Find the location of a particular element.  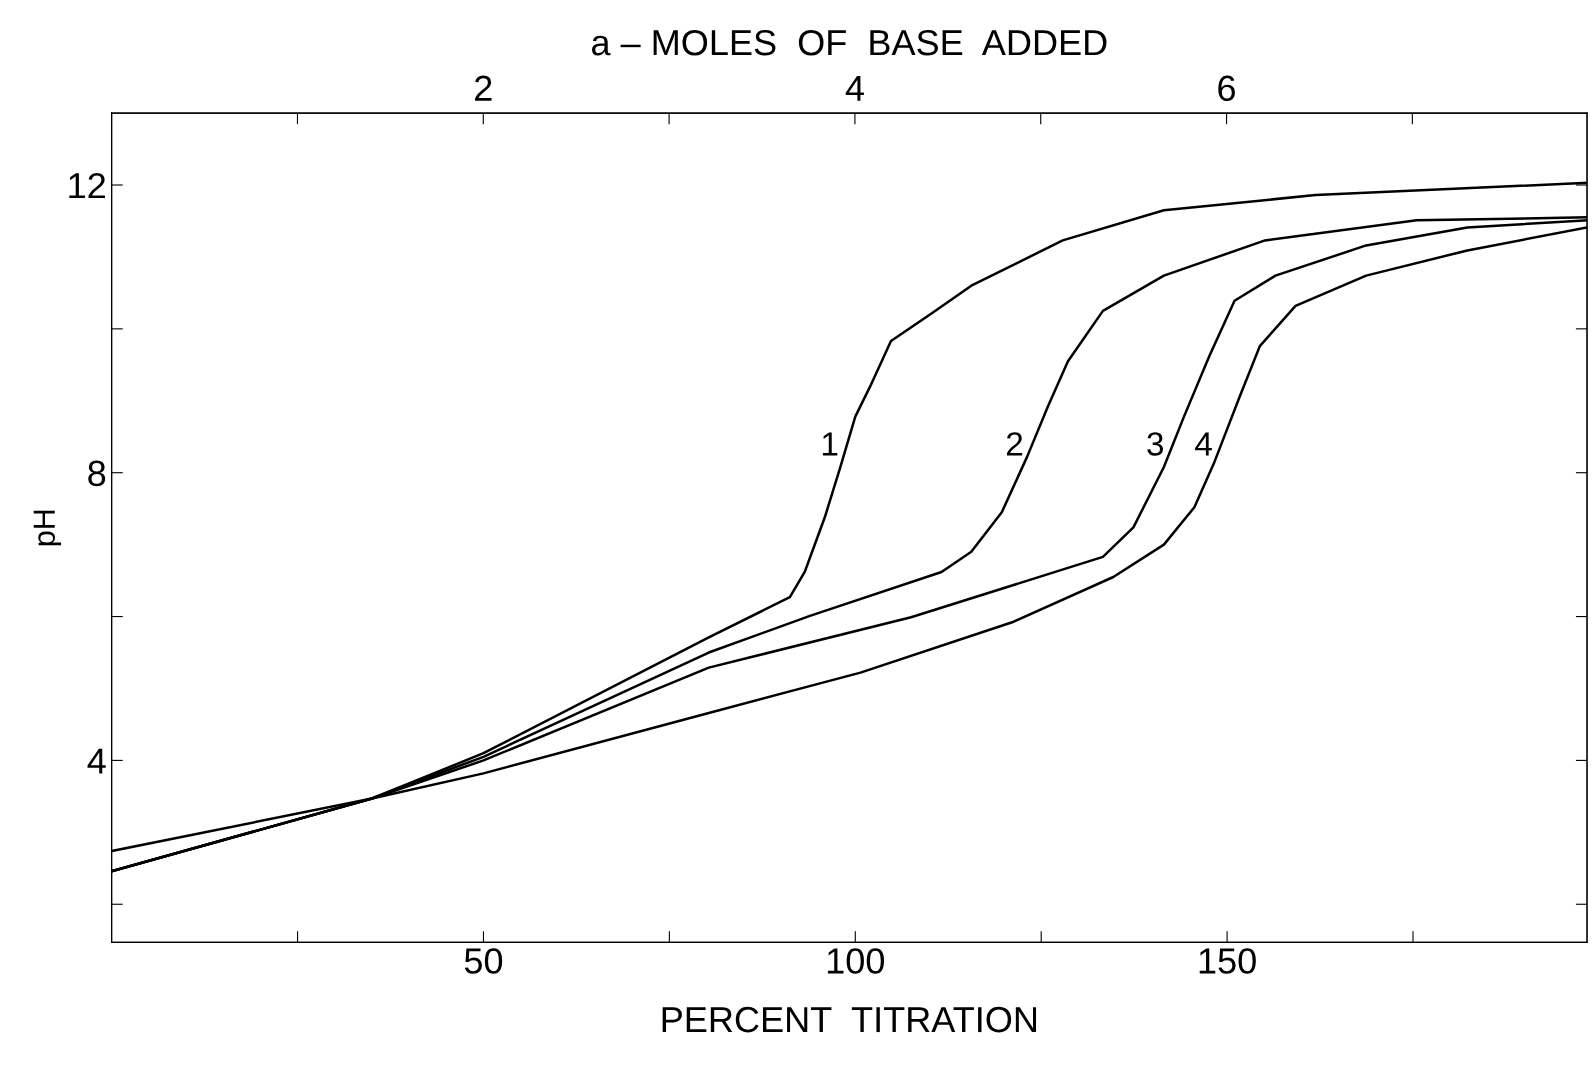

y-axis-title: pH is located at coordinates (47, 528).